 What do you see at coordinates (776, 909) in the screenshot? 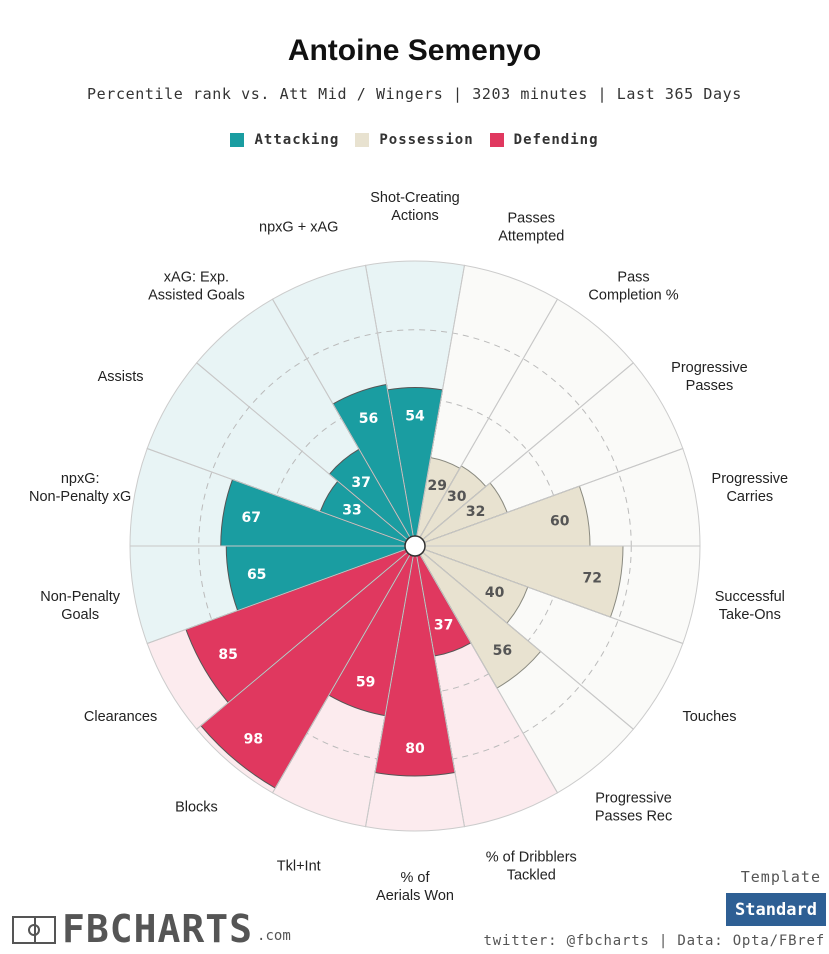
I see `template-button: Standard` at bounding box center [776, 909].